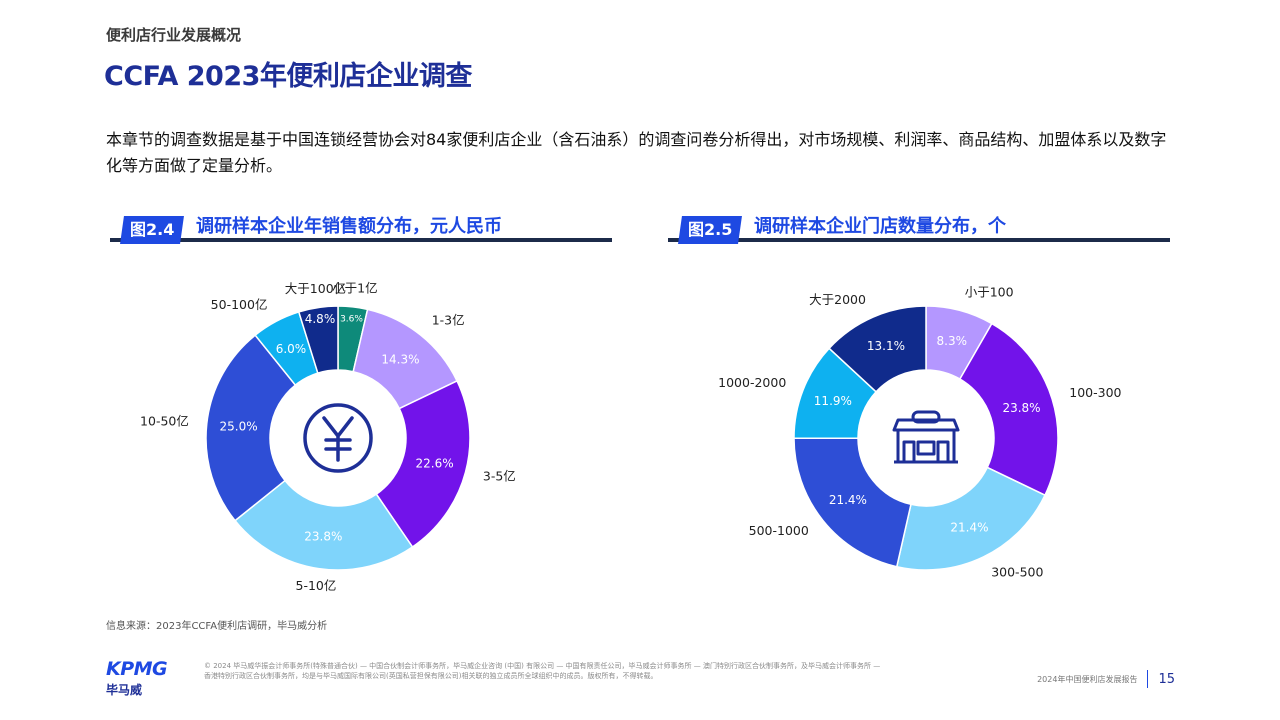 This screenshot has width=1280, height=720. Describe the element at coordinates (124, 690) in the screenshot. I see `logo-cn: 毕马威` at that location.